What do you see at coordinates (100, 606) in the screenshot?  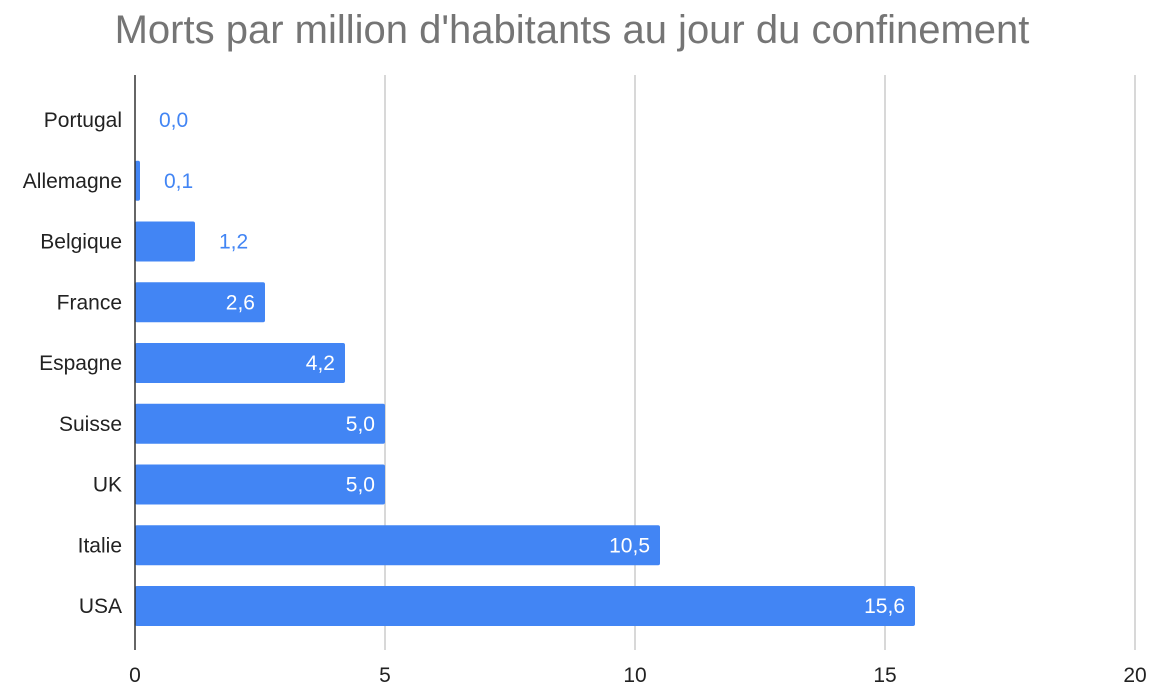 I see `category-label: USA` at bounding box center [100, 606].